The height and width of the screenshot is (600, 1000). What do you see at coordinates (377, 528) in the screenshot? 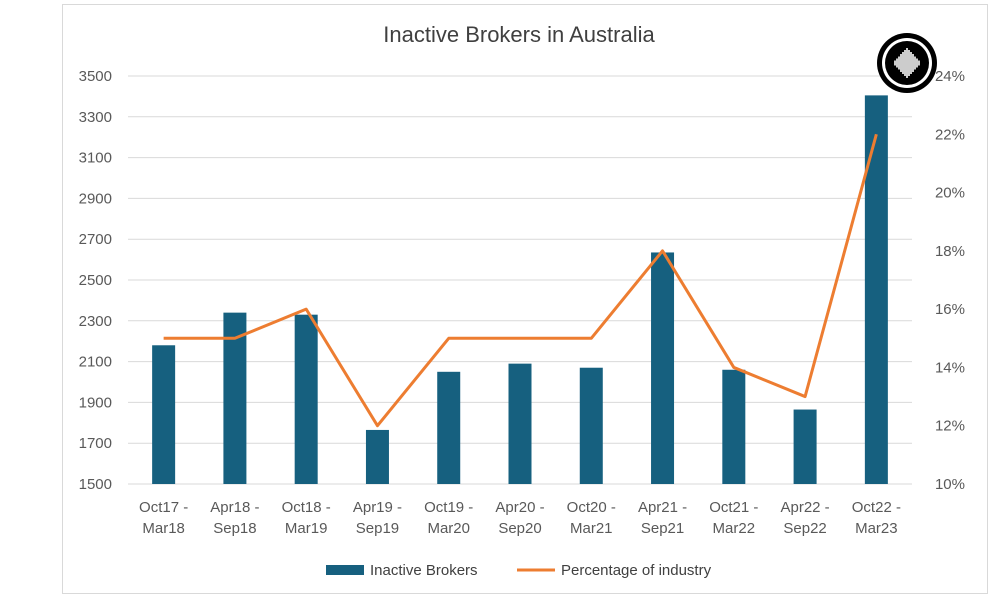
I see `x-axis-tick-label: Sep19` at bounding box center [377, 528].